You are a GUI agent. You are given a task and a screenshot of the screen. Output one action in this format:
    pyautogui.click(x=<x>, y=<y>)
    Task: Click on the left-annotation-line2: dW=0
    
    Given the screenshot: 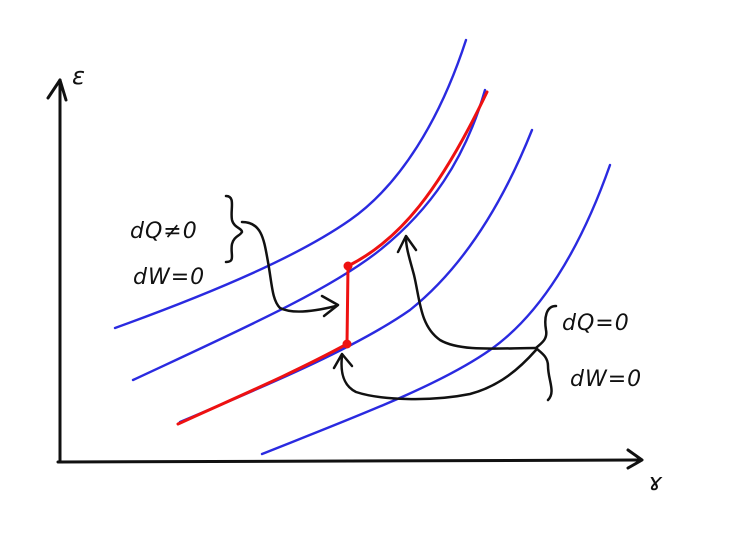 What is the action you would take?
    pyautogui.click(x=169, y=277)
    